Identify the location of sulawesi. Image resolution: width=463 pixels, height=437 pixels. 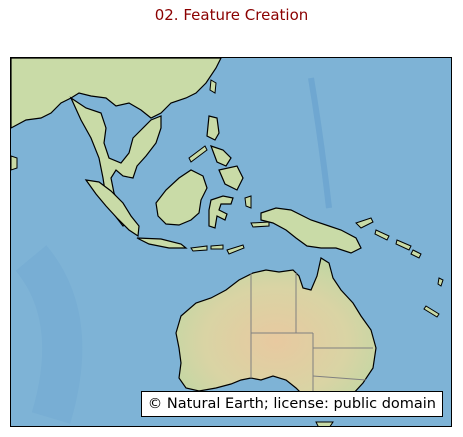
(221, 212).